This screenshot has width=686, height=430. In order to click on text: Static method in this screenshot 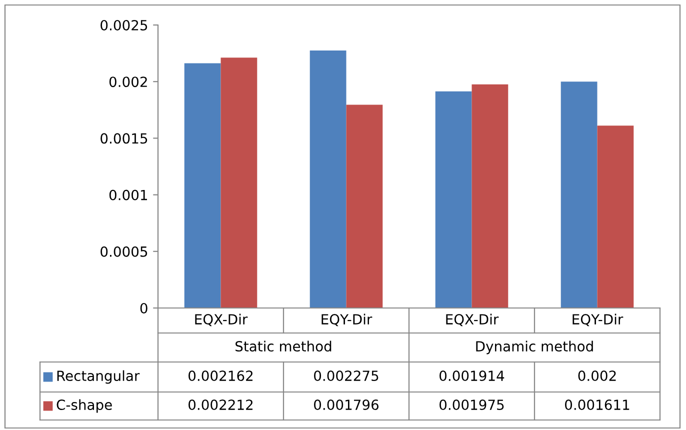, I will do `click(284, 346)`.